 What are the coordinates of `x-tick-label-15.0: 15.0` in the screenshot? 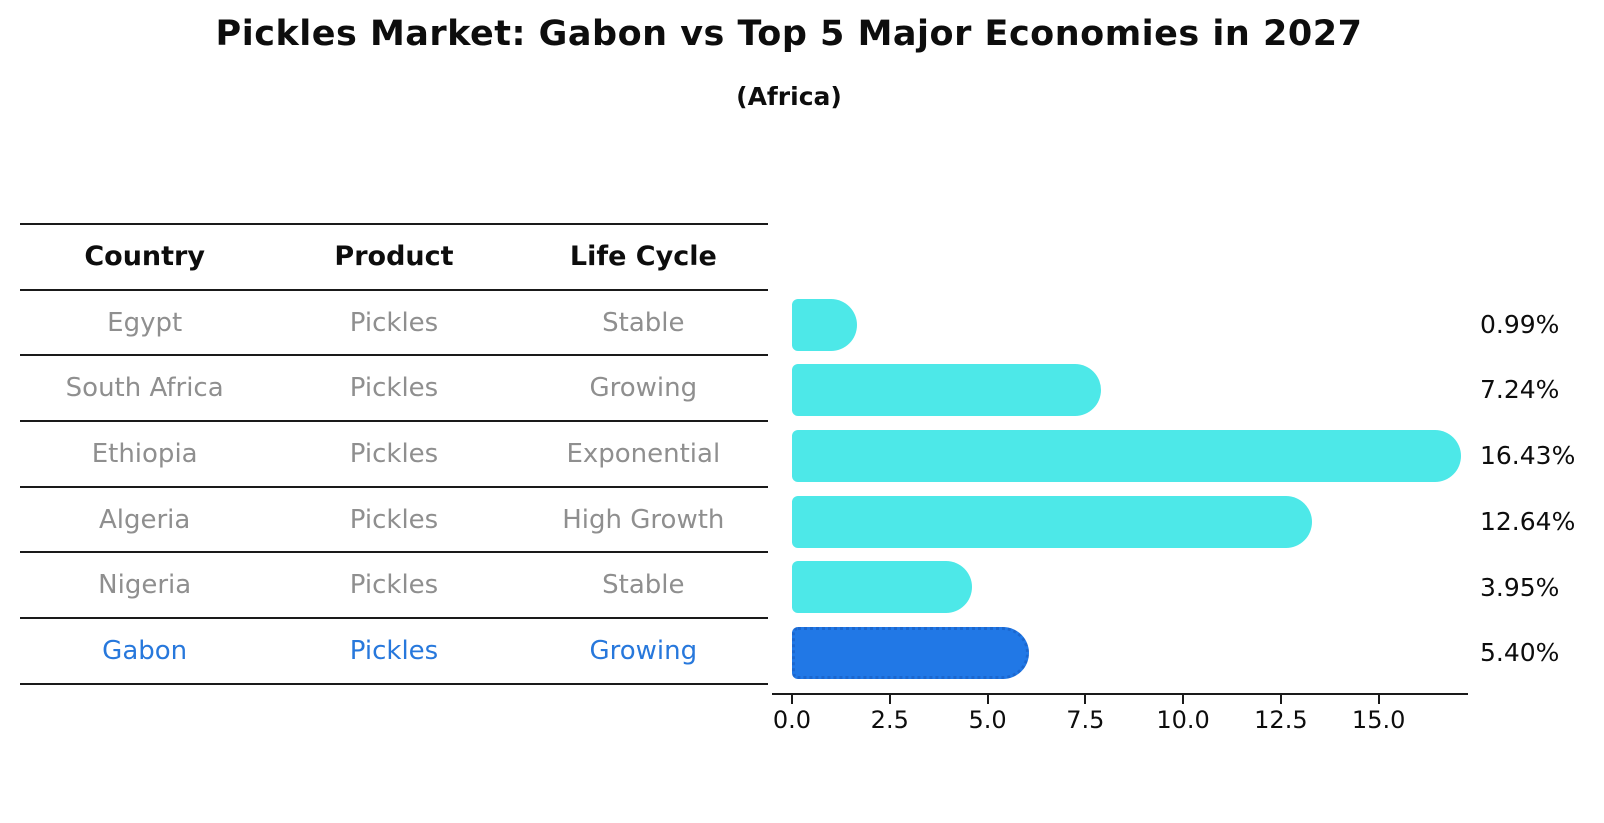 It's located at (1378, 720).